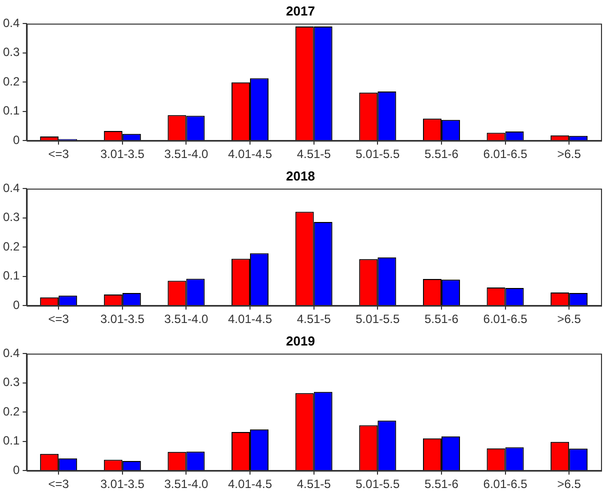  What do you see at coordinates (300, 10) in the screenshot?
I see `chart-title: 2017` at bounding box center [300, 10].